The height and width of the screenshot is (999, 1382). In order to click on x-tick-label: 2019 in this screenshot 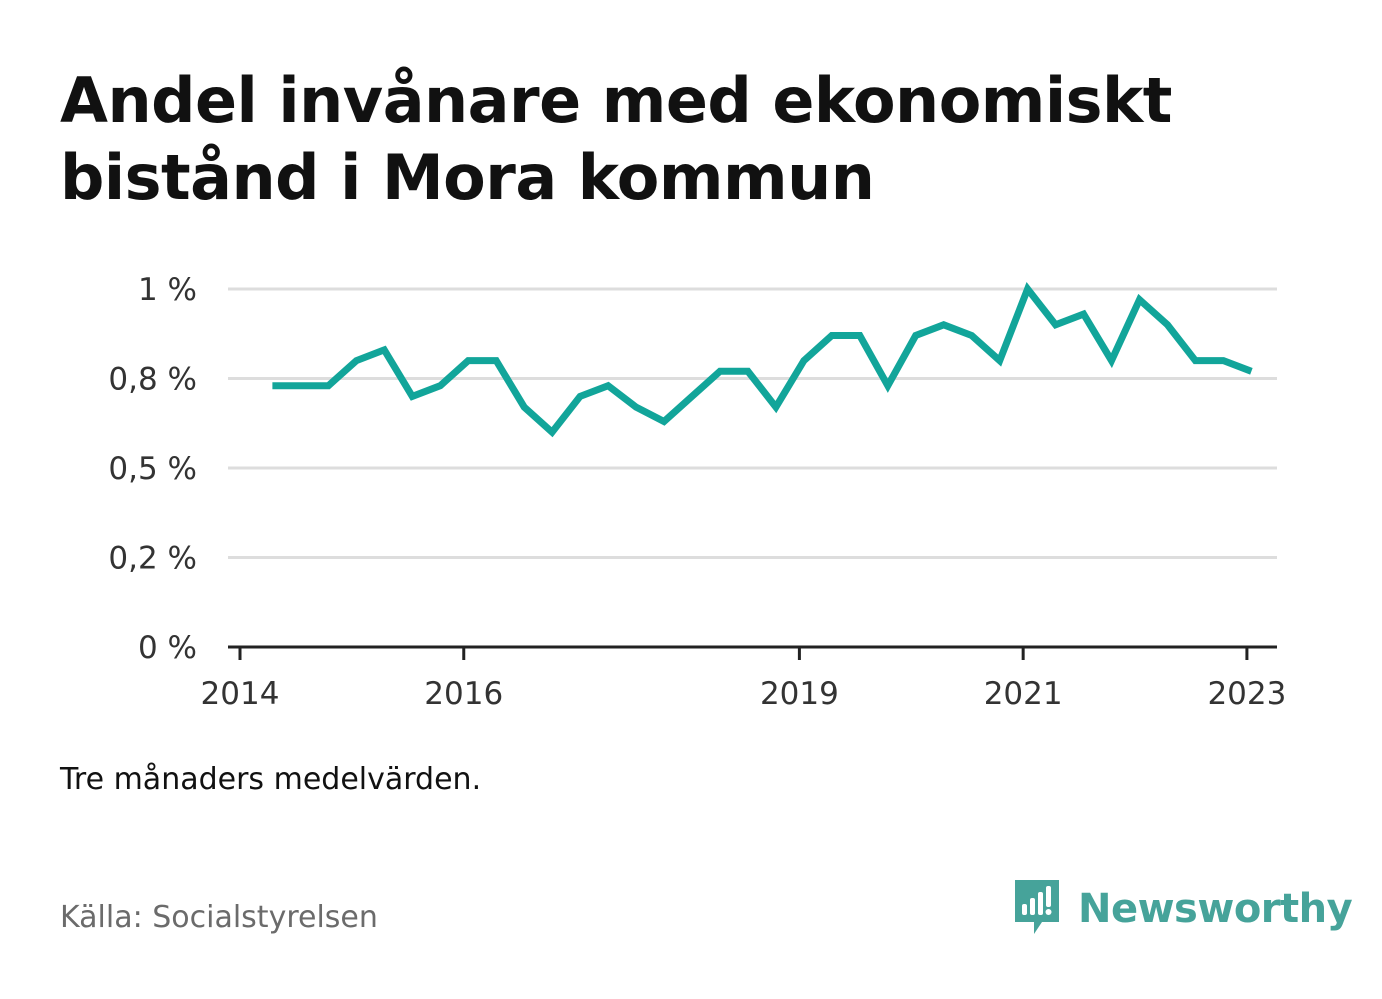, I will do `click(799, 694)`.